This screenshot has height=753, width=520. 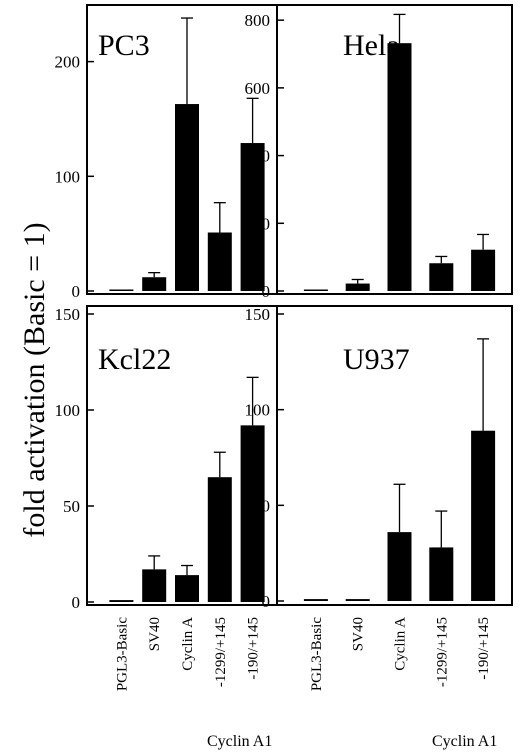 I want to click on y-tick-label: 600, so click(x=258, y=88).